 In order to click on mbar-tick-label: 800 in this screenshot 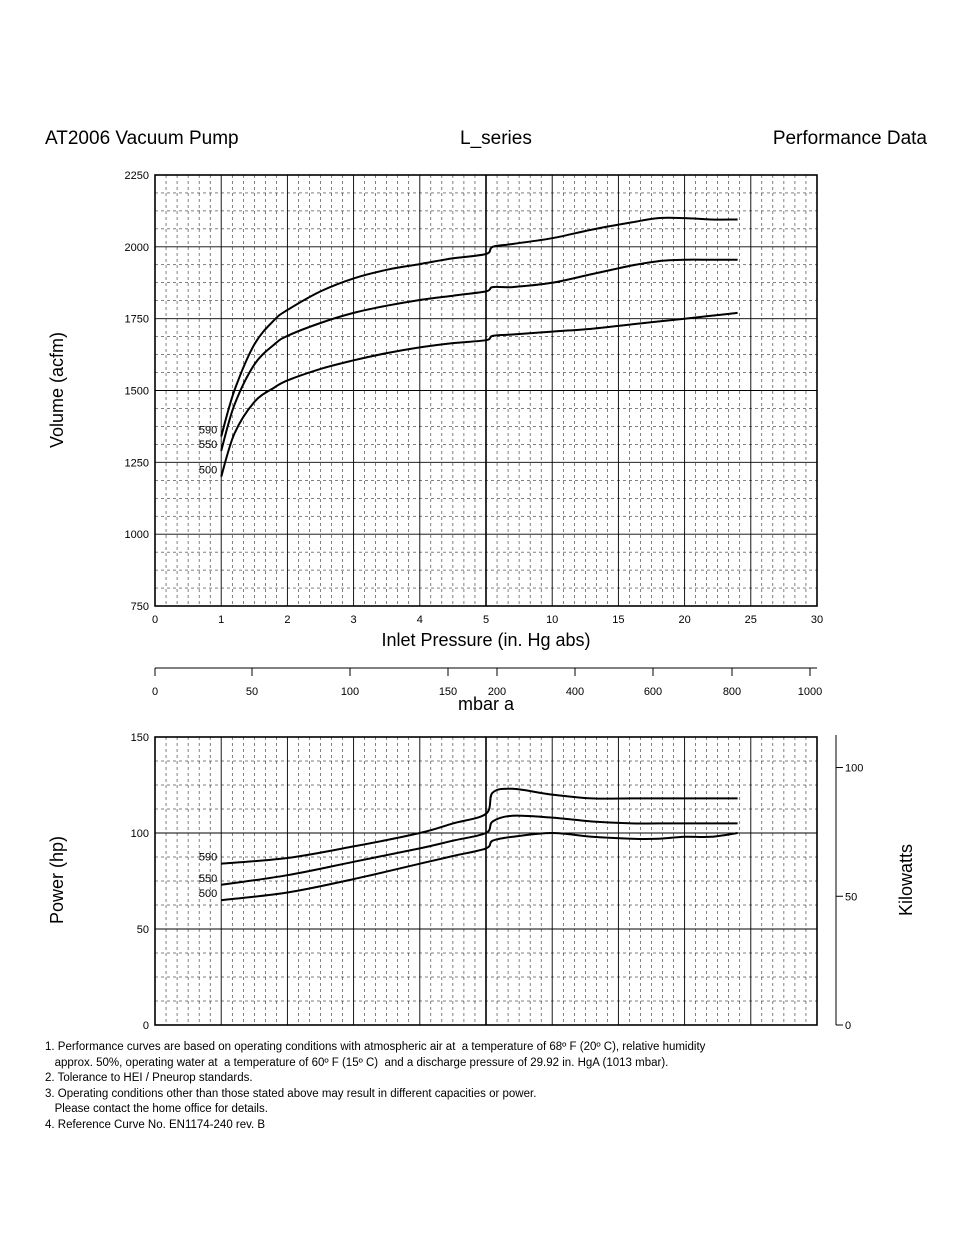, I will do `click(732, 692)`.